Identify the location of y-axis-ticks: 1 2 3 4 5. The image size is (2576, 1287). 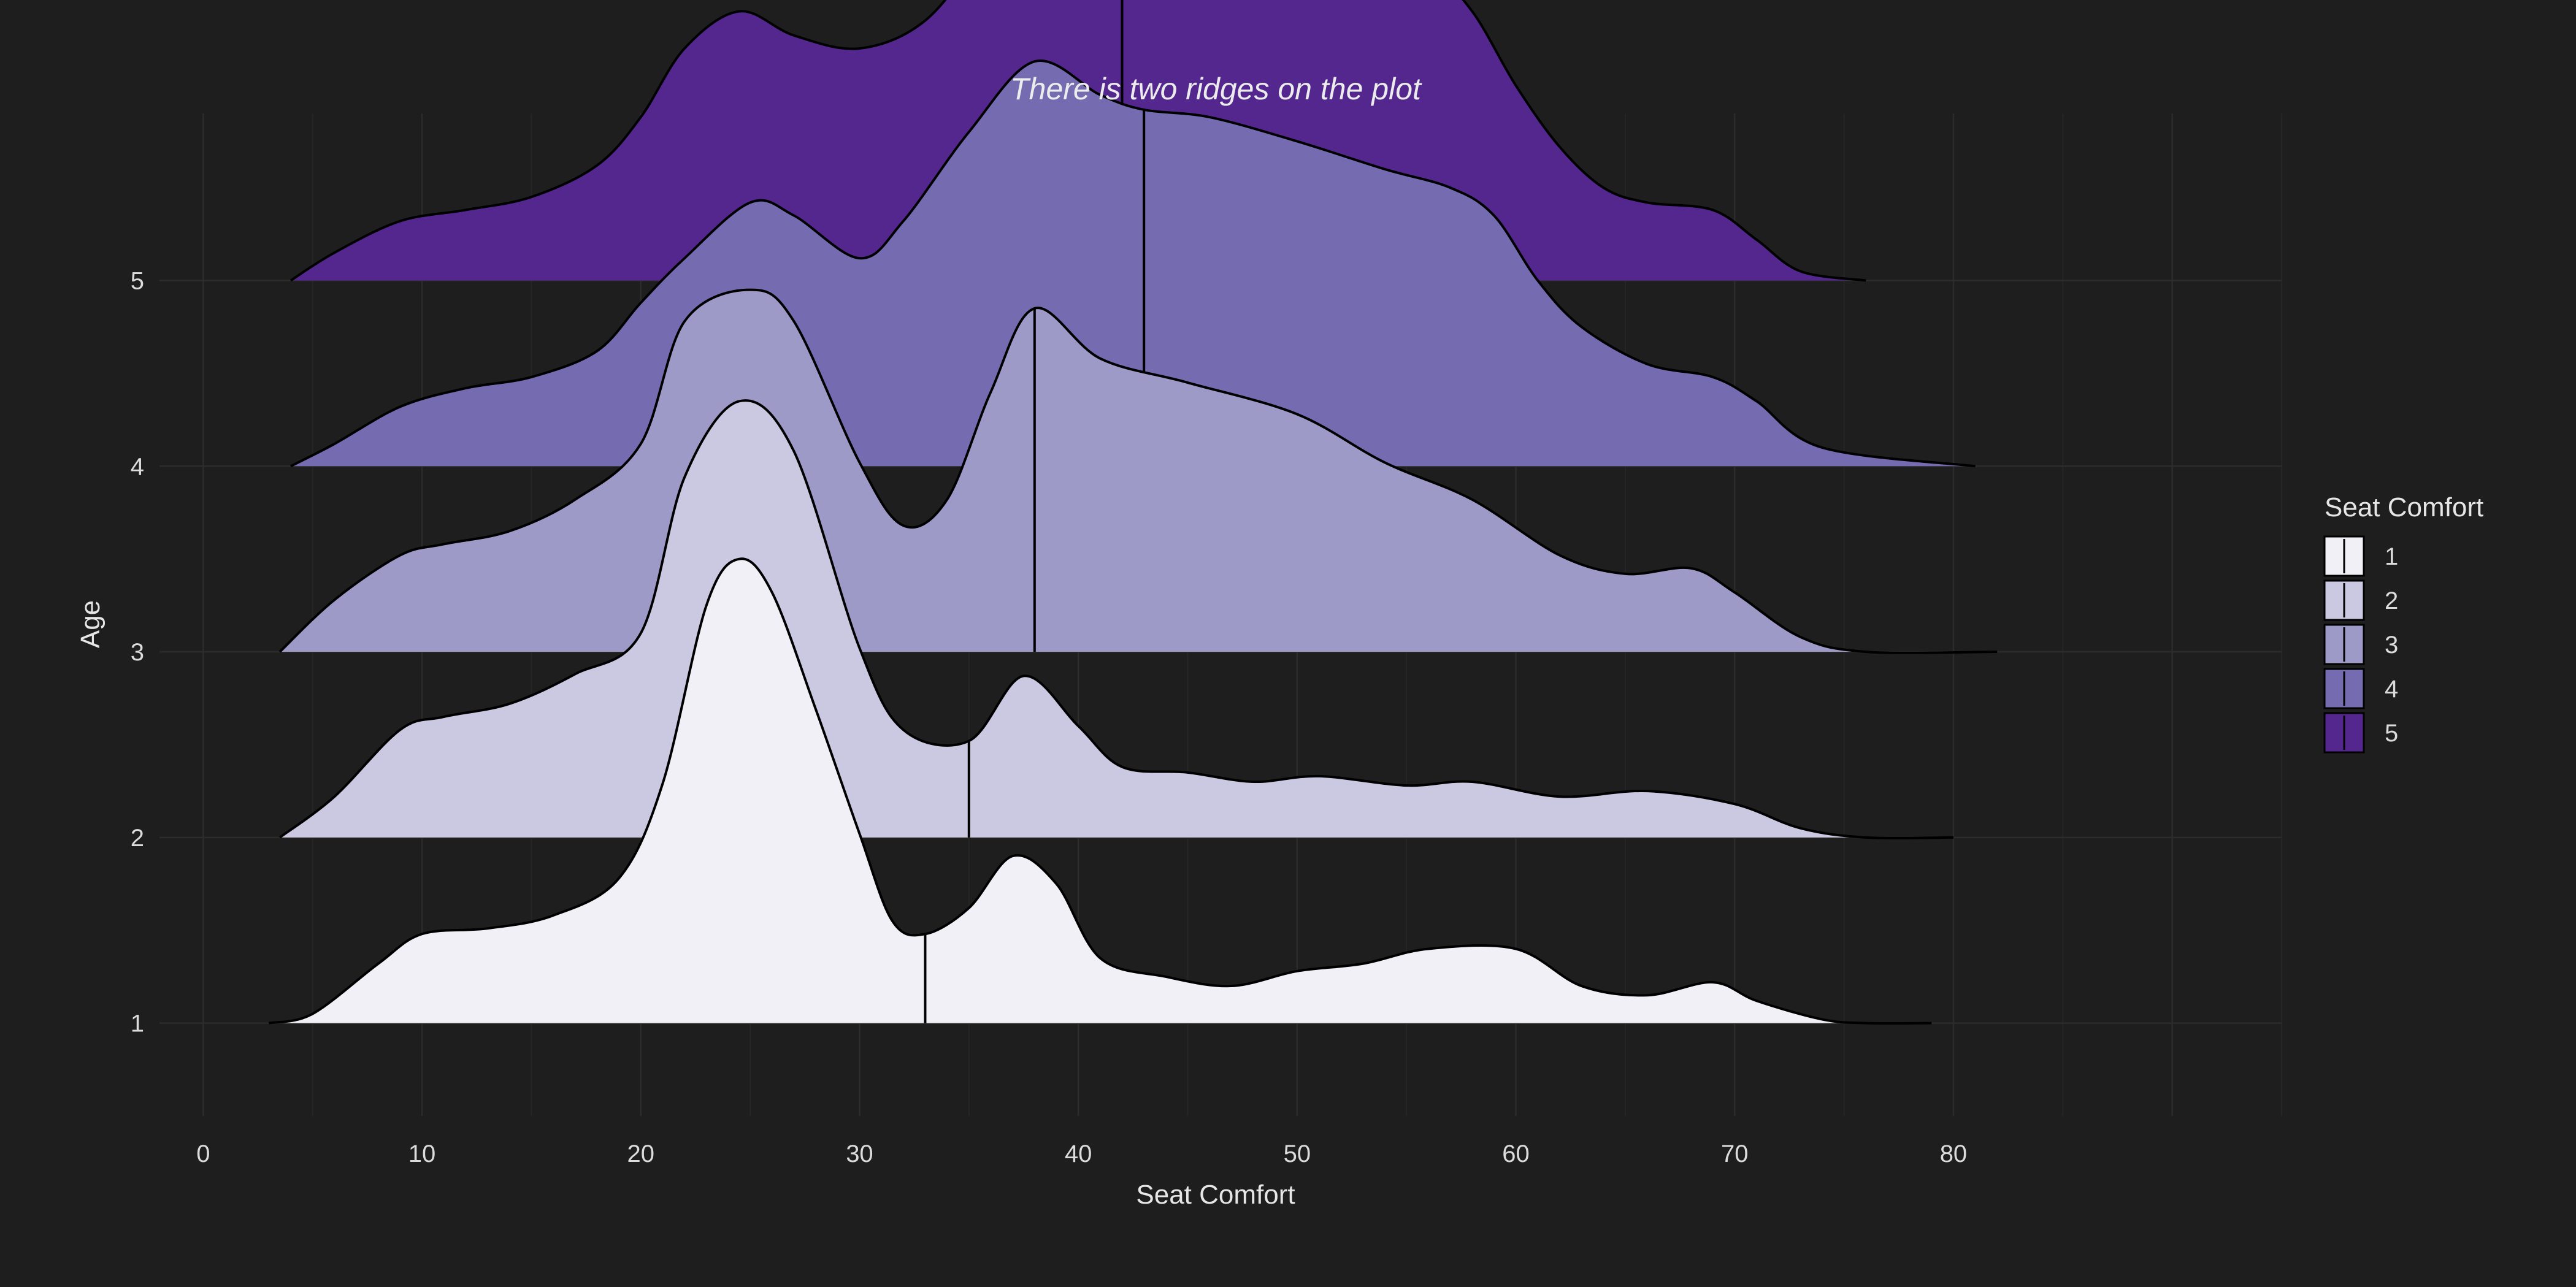
(137, 653).